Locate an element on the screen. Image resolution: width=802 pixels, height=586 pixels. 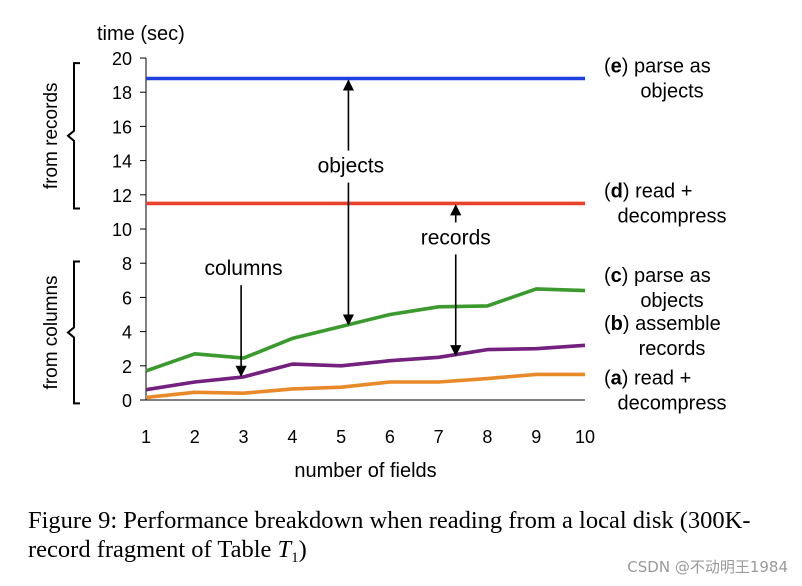
y-tick-label: 14 is located at coordinates (122, 162).